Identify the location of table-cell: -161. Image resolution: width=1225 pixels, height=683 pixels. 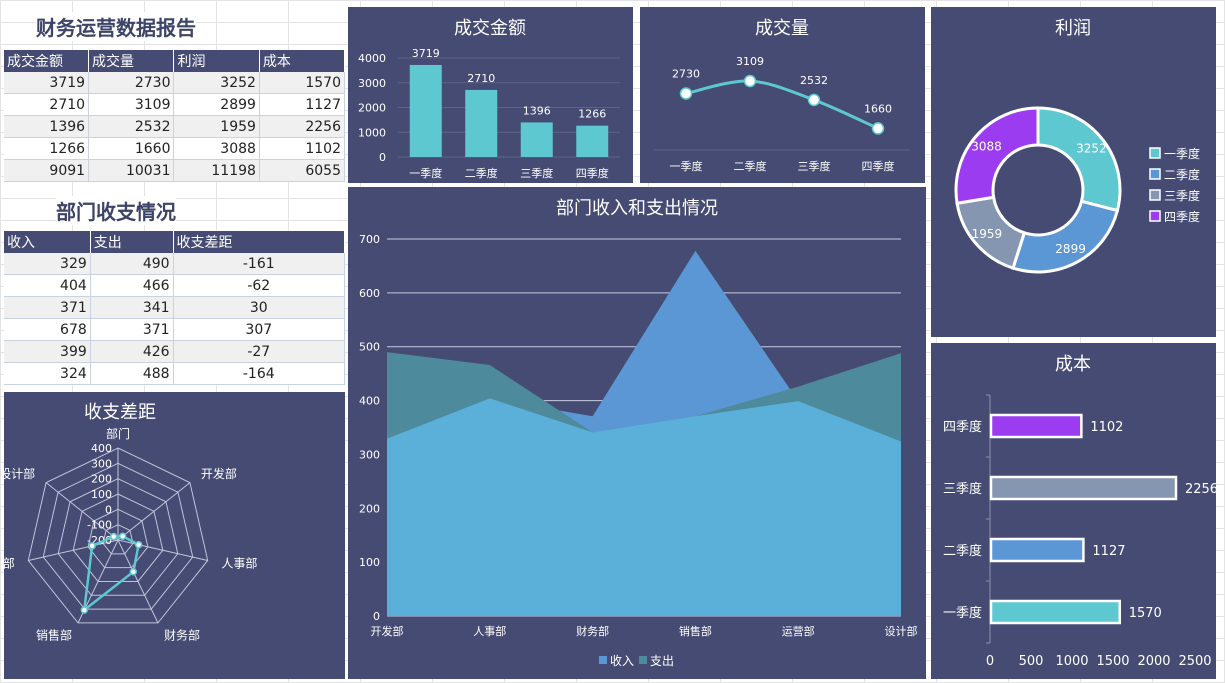
(259, 264).